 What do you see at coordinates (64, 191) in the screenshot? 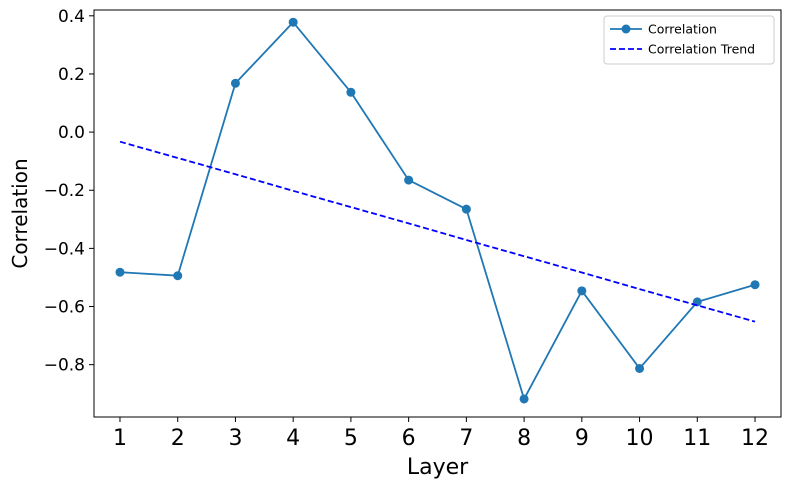
I see `y-tick-label: −0.2` at bounding box center [64, 191].